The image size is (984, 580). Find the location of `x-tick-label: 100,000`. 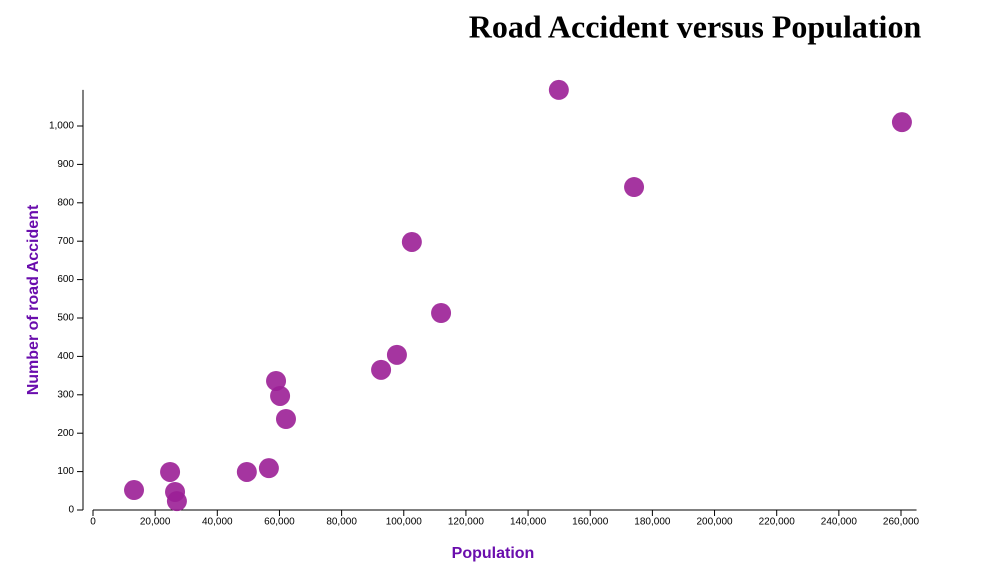

x-tick-label: 100,000 is located at coordinates (404, 522).